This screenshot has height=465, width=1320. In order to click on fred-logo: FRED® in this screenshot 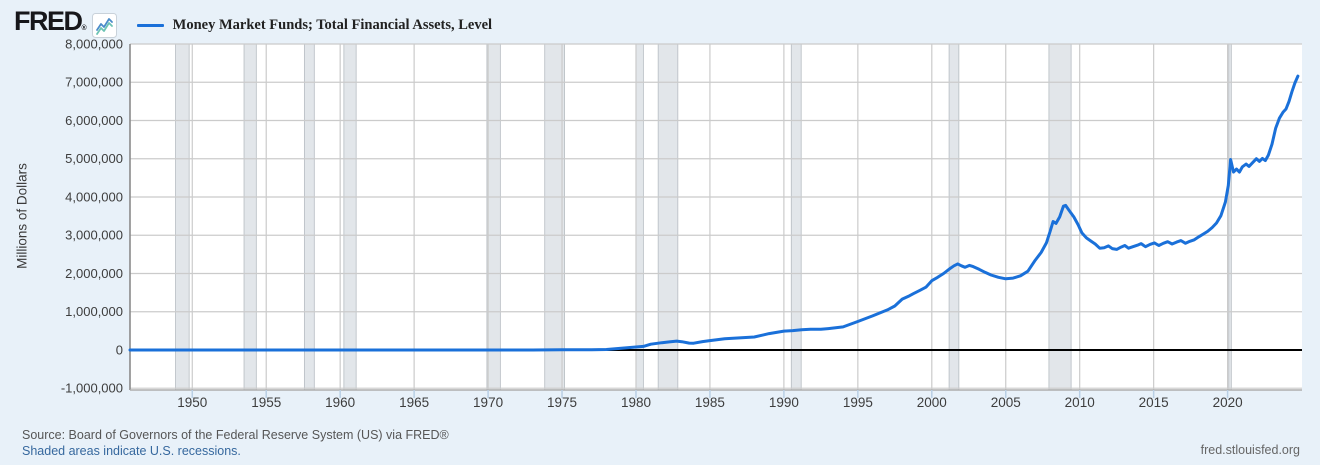, I will do `click(50, 25)`.